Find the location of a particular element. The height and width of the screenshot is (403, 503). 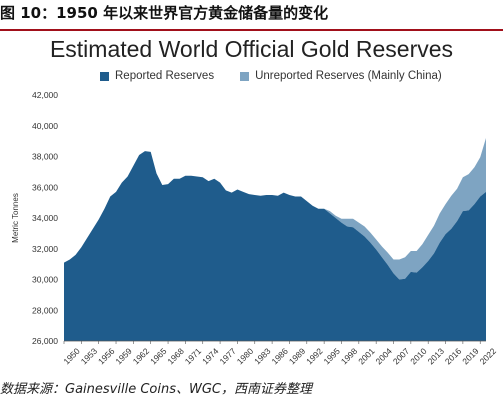

x-tick-label: 1950 is located at coordinates (71, 356).